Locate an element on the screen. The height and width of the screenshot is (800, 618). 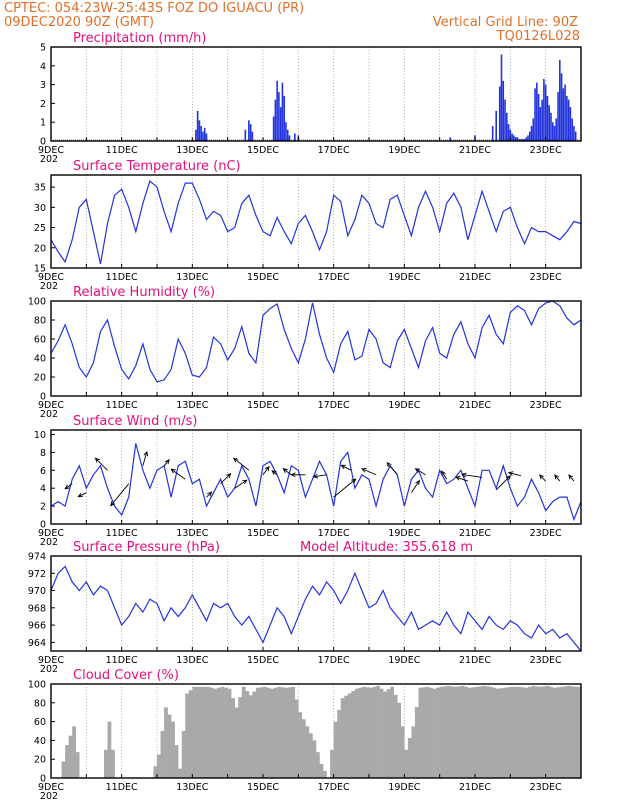
x-year-label: 202 is located at coordinates (49, 542).